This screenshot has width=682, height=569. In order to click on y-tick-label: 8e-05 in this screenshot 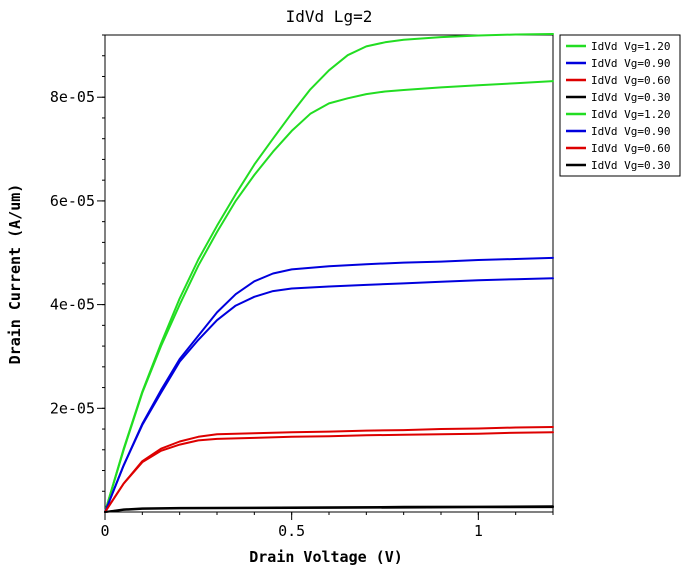, I will do `click(72, 97)`.